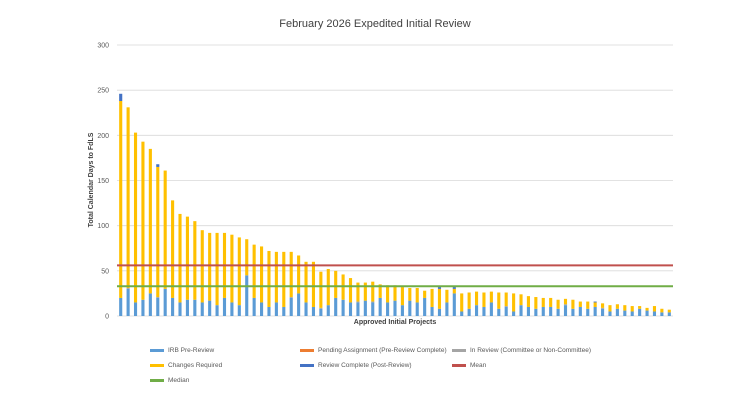  I want to click on y-axis-title: Total Calendar Days to FdLS, so click(91, 179).